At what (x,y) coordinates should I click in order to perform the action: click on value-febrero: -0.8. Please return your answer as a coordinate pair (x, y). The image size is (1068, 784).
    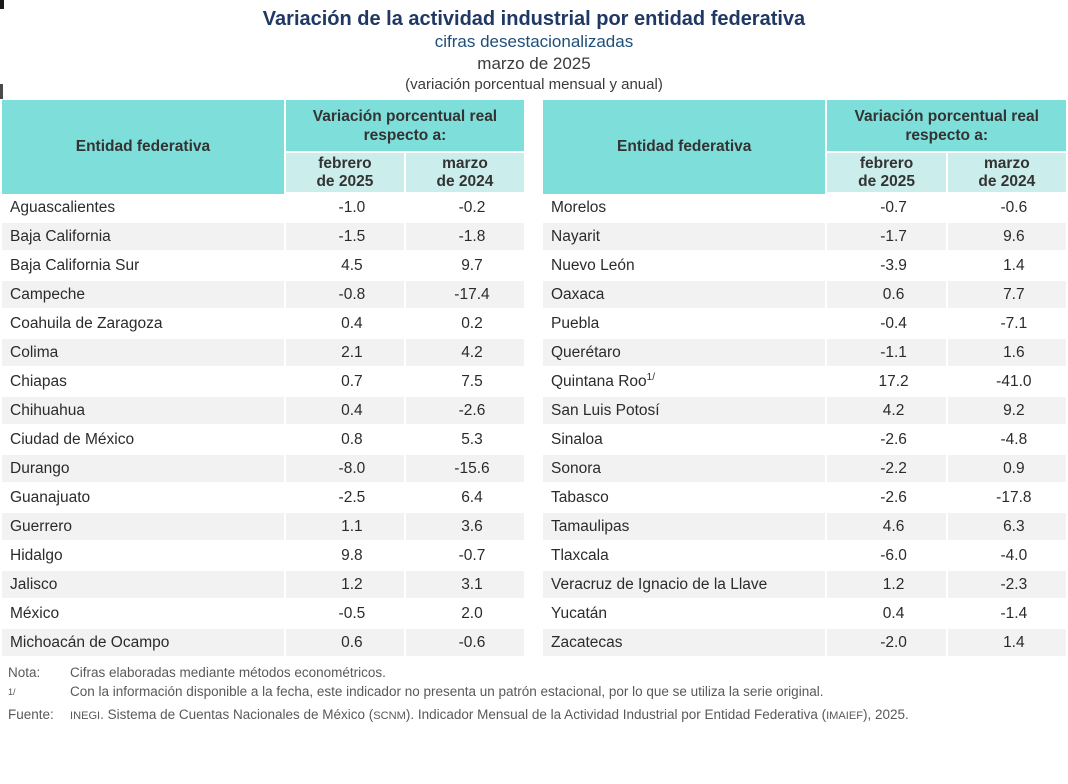
    Looking at the image, I should click on (343, 295).